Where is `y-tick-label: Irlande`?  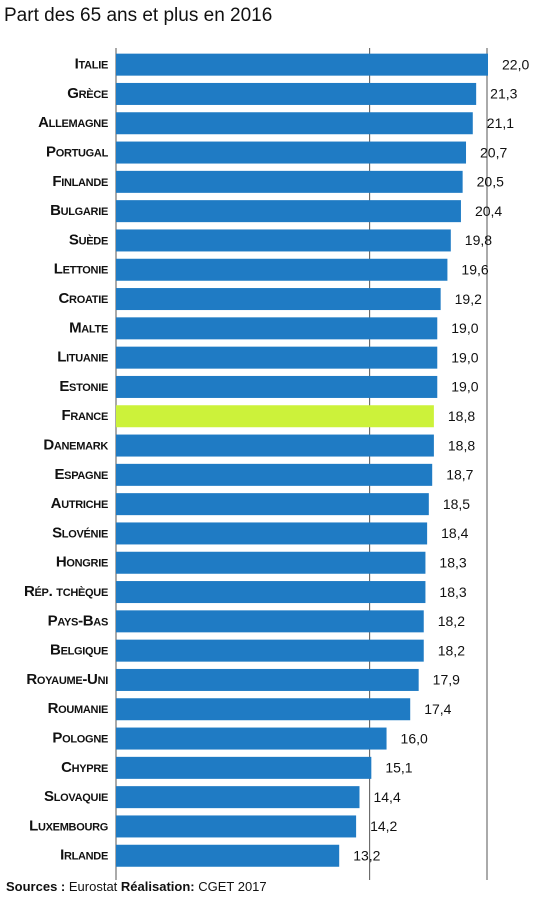
y-tick-label: Irlande is located at coordinates (84, 855).